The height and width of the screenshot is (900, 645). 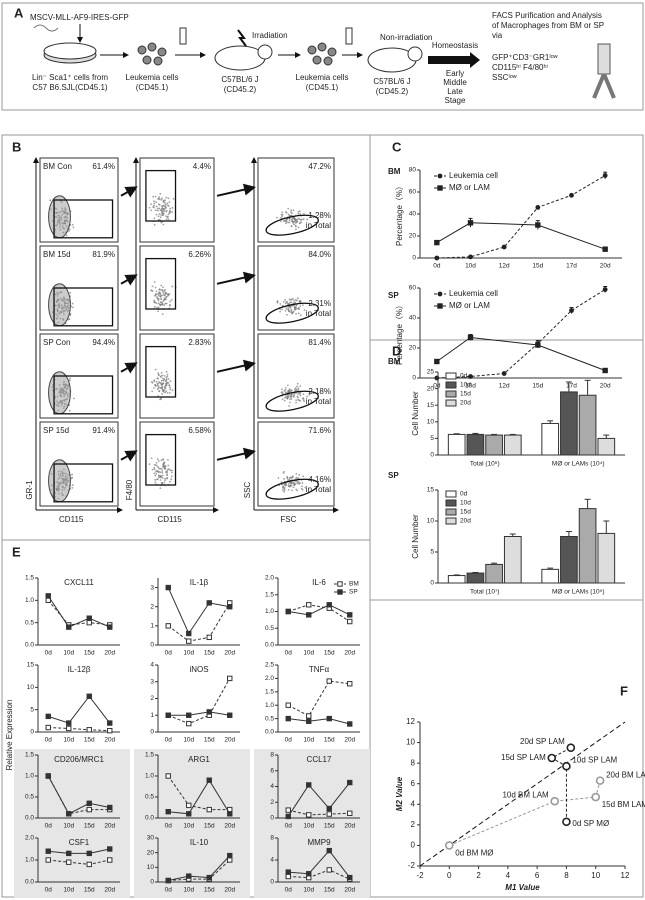 What do you see at coordinates (199, 842) in the screenshot?
I see `chart-title: IL-10` at bounding box center [199, 842].